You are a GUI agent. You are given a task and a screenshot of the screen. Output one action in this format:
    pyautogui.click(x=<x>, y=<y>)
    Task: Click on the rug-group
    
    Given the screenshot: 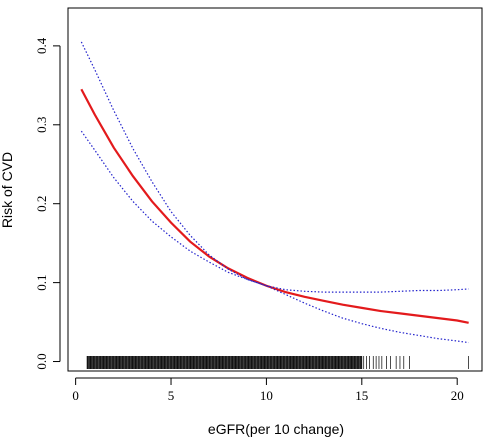 What is the action you would take?
    pyautogui.click(x=277, y=362)
    